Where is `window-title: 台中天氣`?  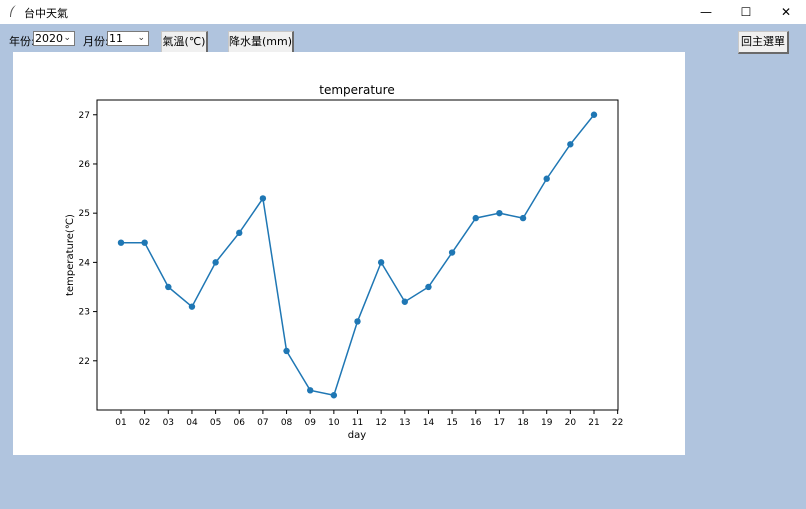 window-title: 台中天氣 is located at coordinates (46, 13).